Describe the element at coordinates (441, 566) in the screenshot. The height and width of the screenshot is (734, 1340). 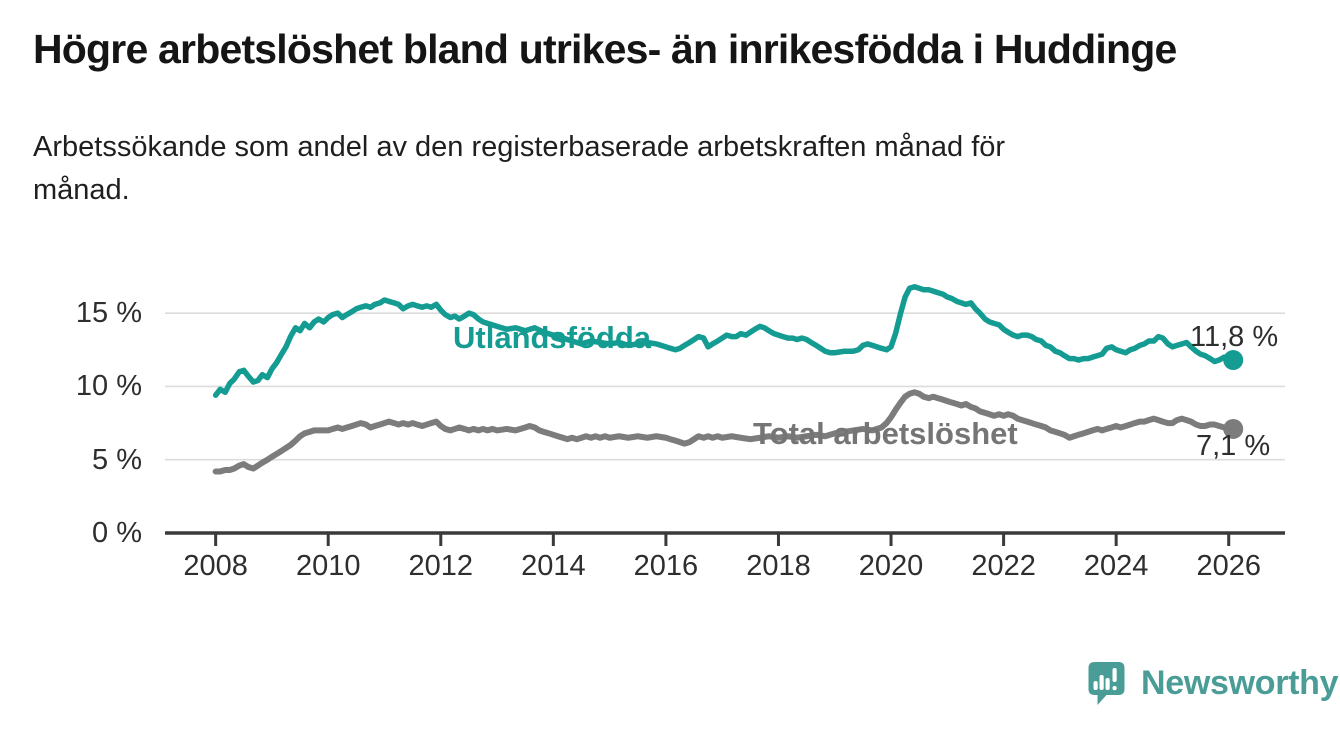
I see `x-axis-tick-label: 2012` at that location.